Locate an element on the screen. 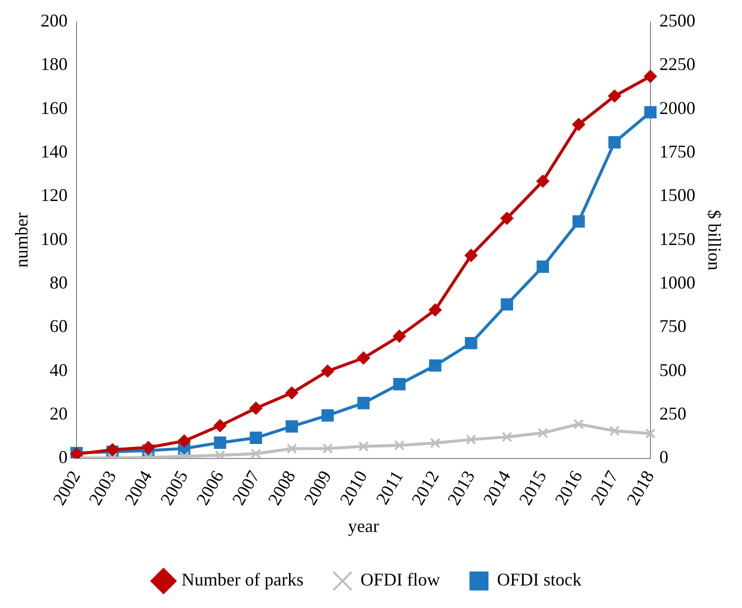  y2-tick-label: 2000 is located at coordinates (677, 108).